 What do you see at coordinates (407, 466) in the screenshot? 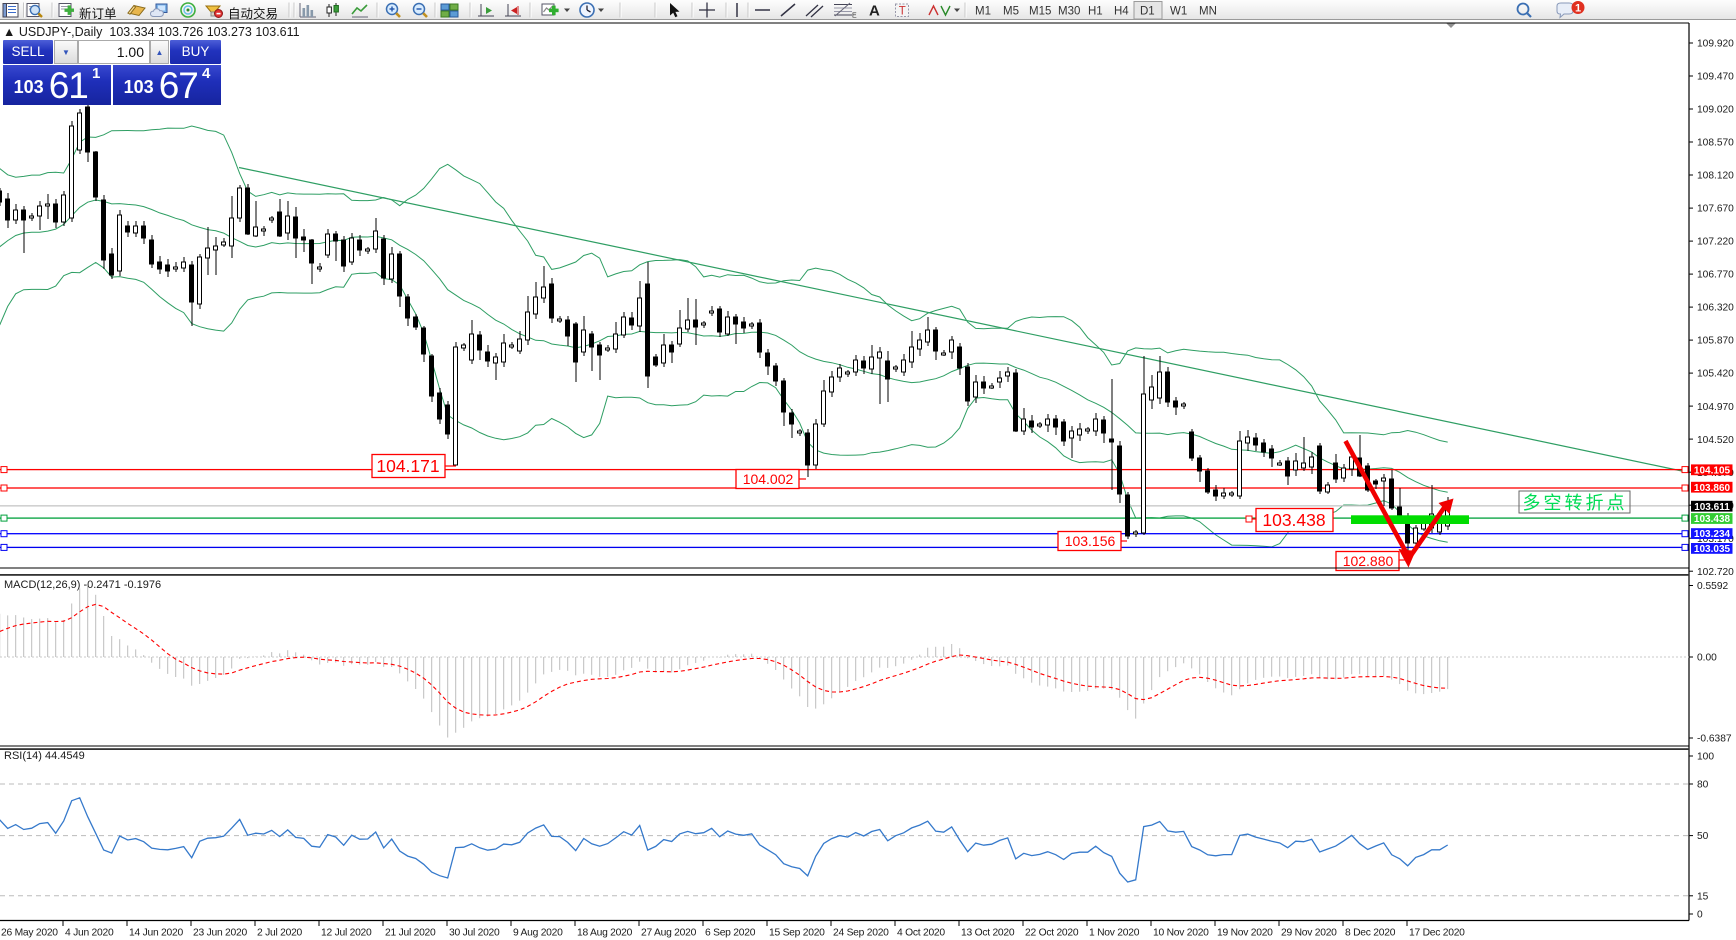
I see `svg-text: 104.171` at bounding box center [407, 466].